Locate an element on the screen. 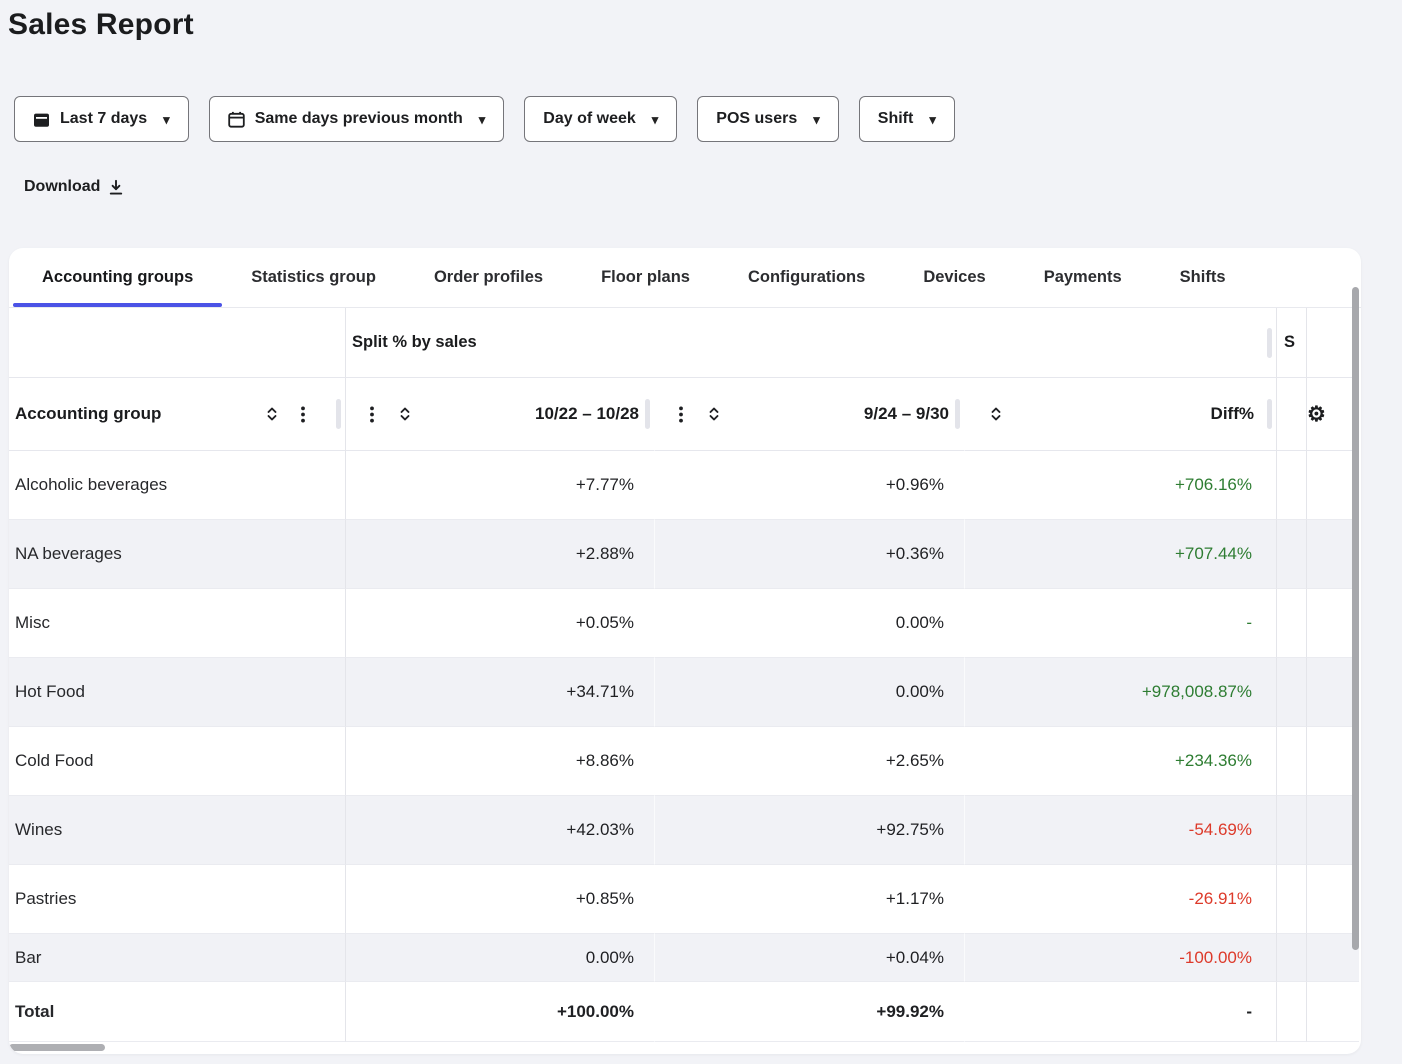  cell-accounting-group: Misc is located at coordinates (177, 623).